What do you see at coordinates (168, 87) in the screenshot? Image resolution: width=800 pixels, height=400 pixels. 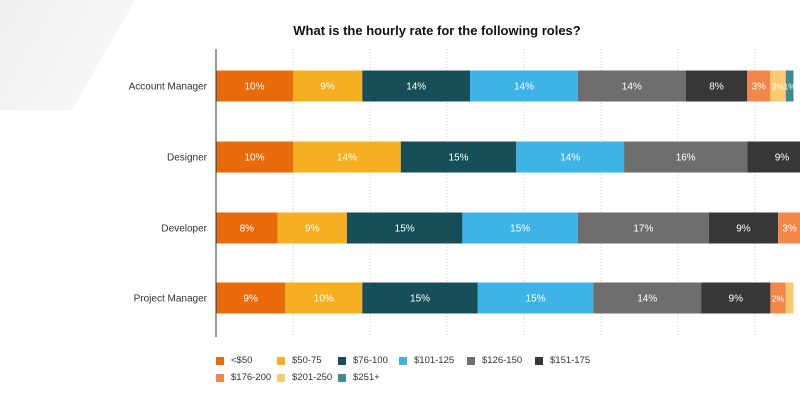 I see `category-label: Account Manager` at bounding box center [168, 87].